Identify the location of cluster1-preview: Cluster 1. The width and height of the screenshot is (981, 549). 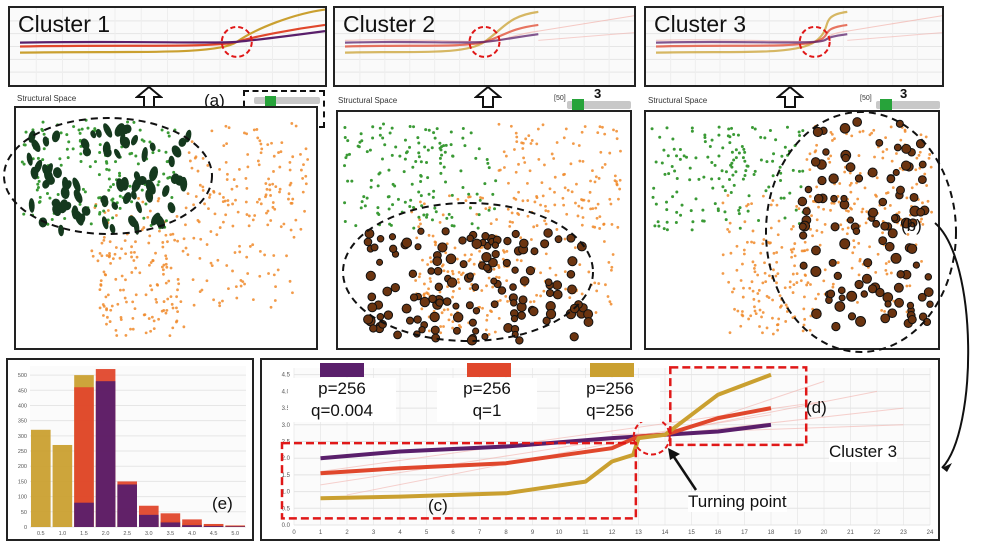
(167, 46).